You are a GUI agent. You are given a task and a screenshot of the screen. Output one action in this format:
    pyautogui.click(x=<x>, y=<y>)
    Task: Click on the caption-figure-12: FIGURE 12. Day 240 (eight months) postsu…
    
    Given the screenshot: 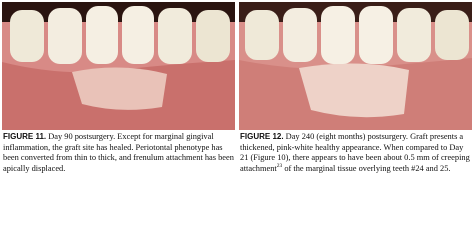 What is the action you would take?
    pyautogui.click(x=356, y=153)
    